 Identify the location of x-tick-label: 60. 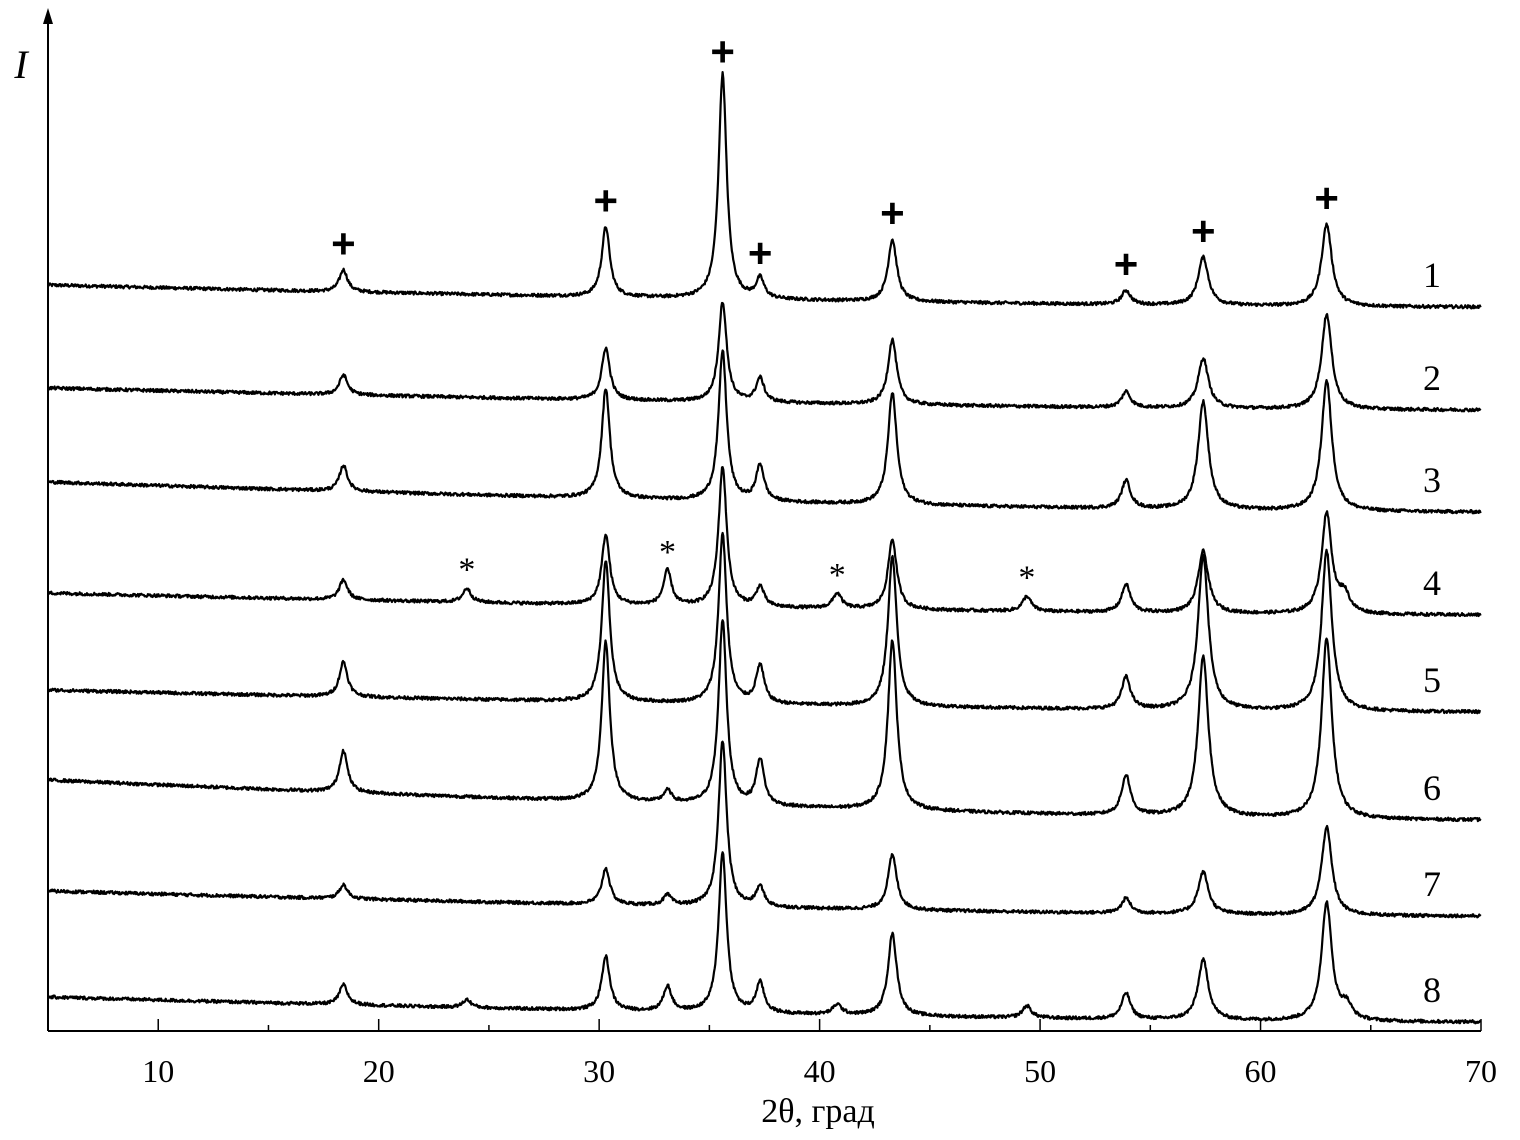
(1261, 1071).